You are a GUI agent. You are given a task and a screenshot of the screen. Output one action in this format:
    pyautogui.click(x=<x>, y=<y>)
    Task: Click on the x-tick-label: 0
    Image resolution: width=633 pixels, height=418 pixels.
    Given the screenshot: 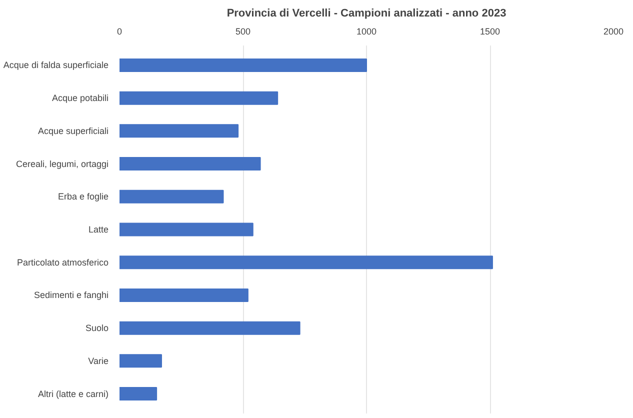 What is the action you would take?
    pyautogui.click(x=119, y=31)
    